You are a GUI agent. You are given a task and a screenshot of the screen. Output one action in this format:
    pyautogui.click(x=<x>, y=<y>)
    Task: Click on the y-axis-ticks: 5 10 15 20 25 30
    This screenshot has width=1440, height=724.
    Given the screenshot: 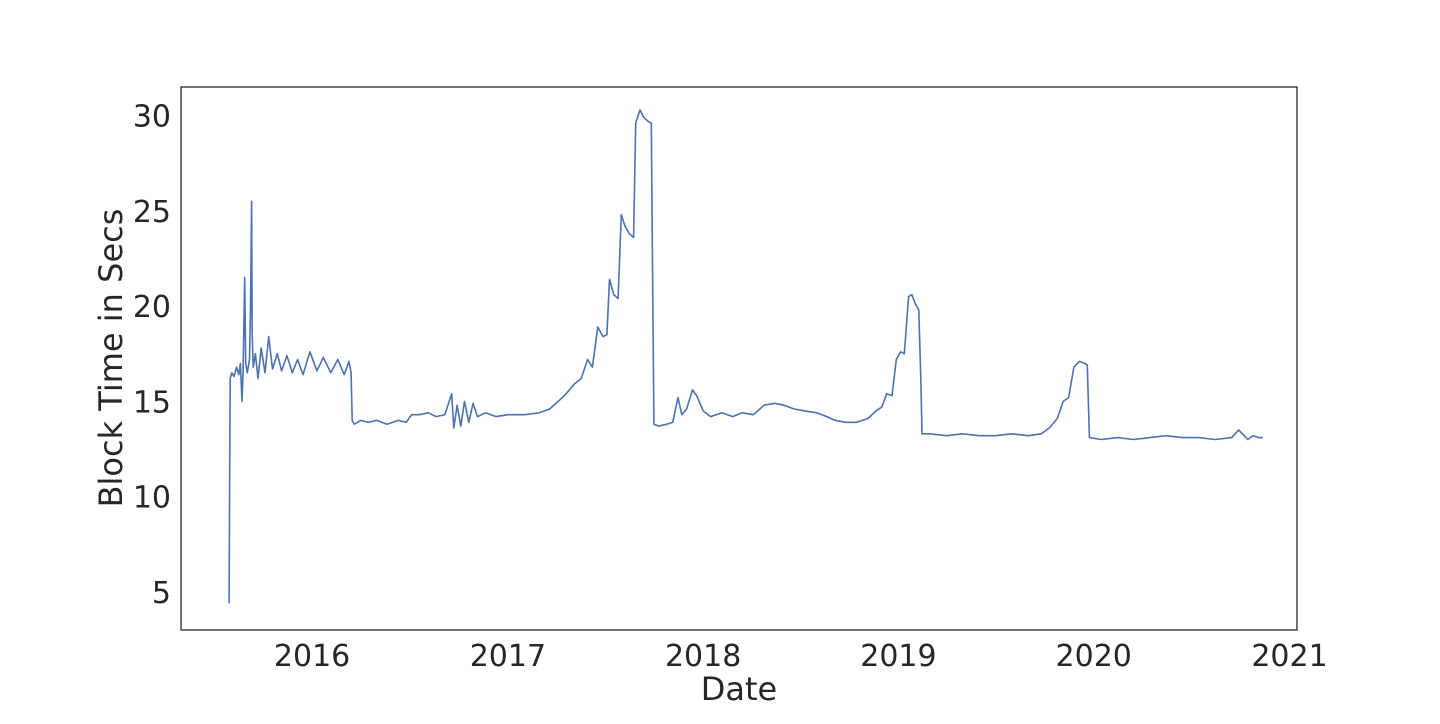 What is the action you would take?
    pyautogui.click(x=152, y=355)
    